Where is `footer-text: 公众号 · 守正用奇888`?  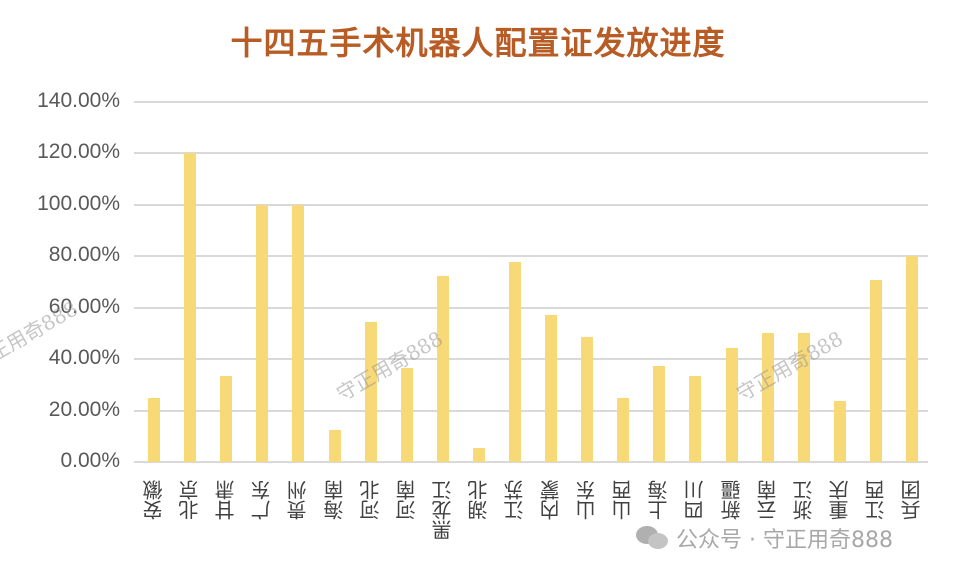
footer-text: 公众号 · 守正用奇888 is located at coordinates (784, 540).